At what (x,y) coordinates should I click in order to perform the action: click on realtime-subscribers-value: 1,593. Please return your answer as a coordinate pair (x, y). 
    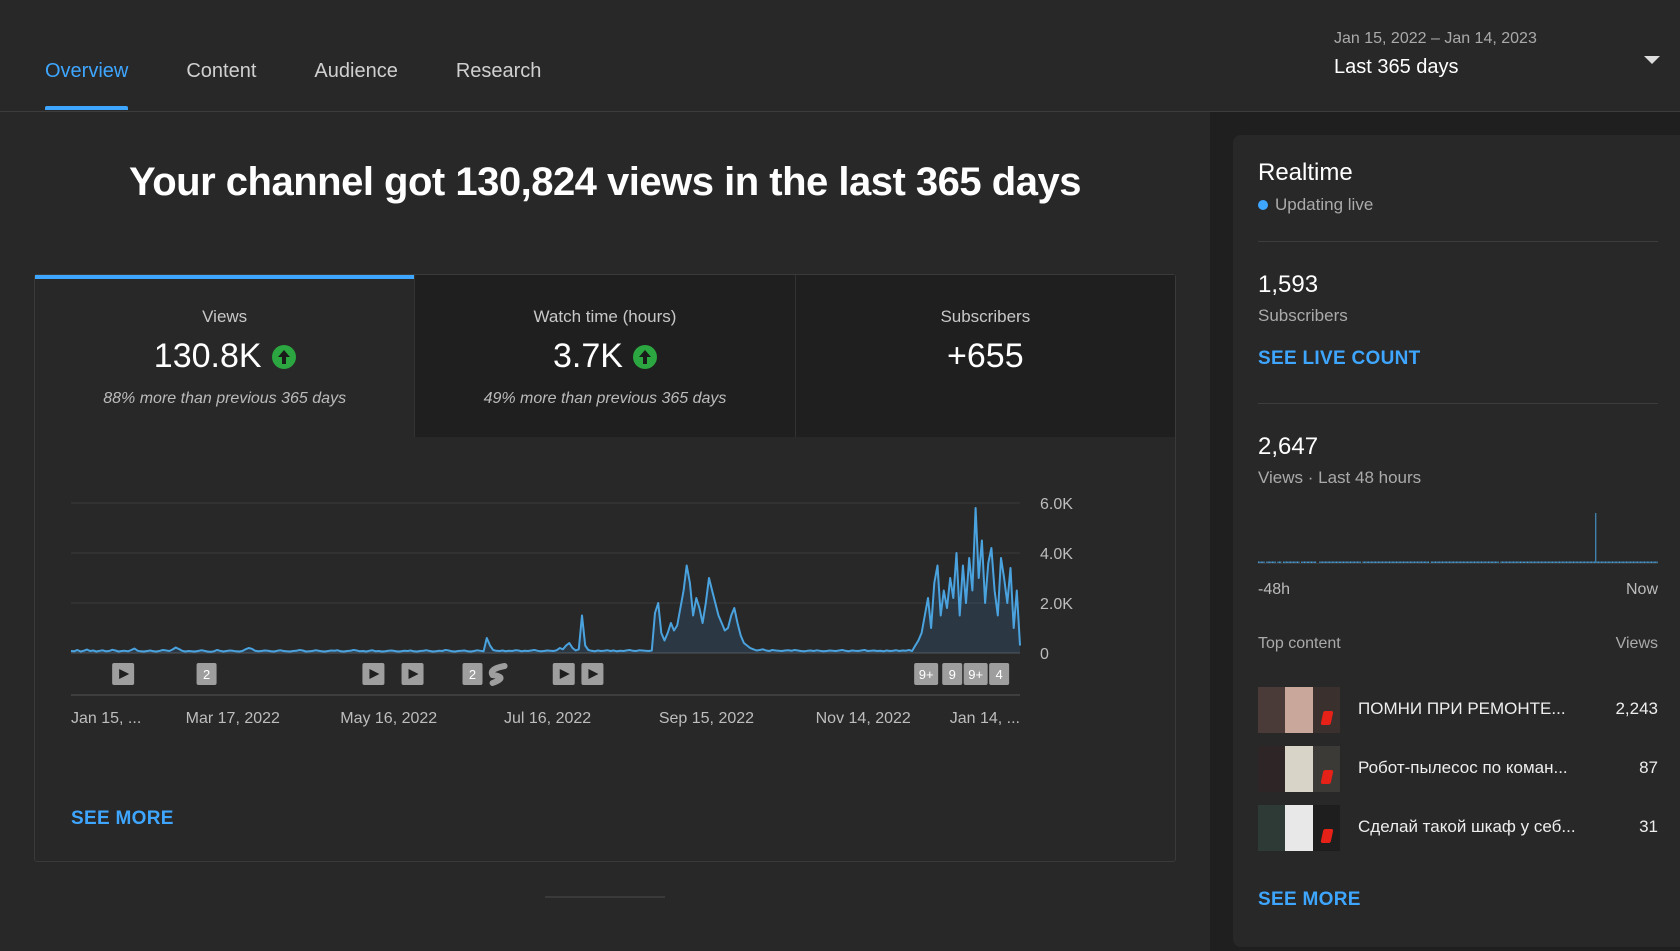
    Looking at the image, I should click on (1288, 284).